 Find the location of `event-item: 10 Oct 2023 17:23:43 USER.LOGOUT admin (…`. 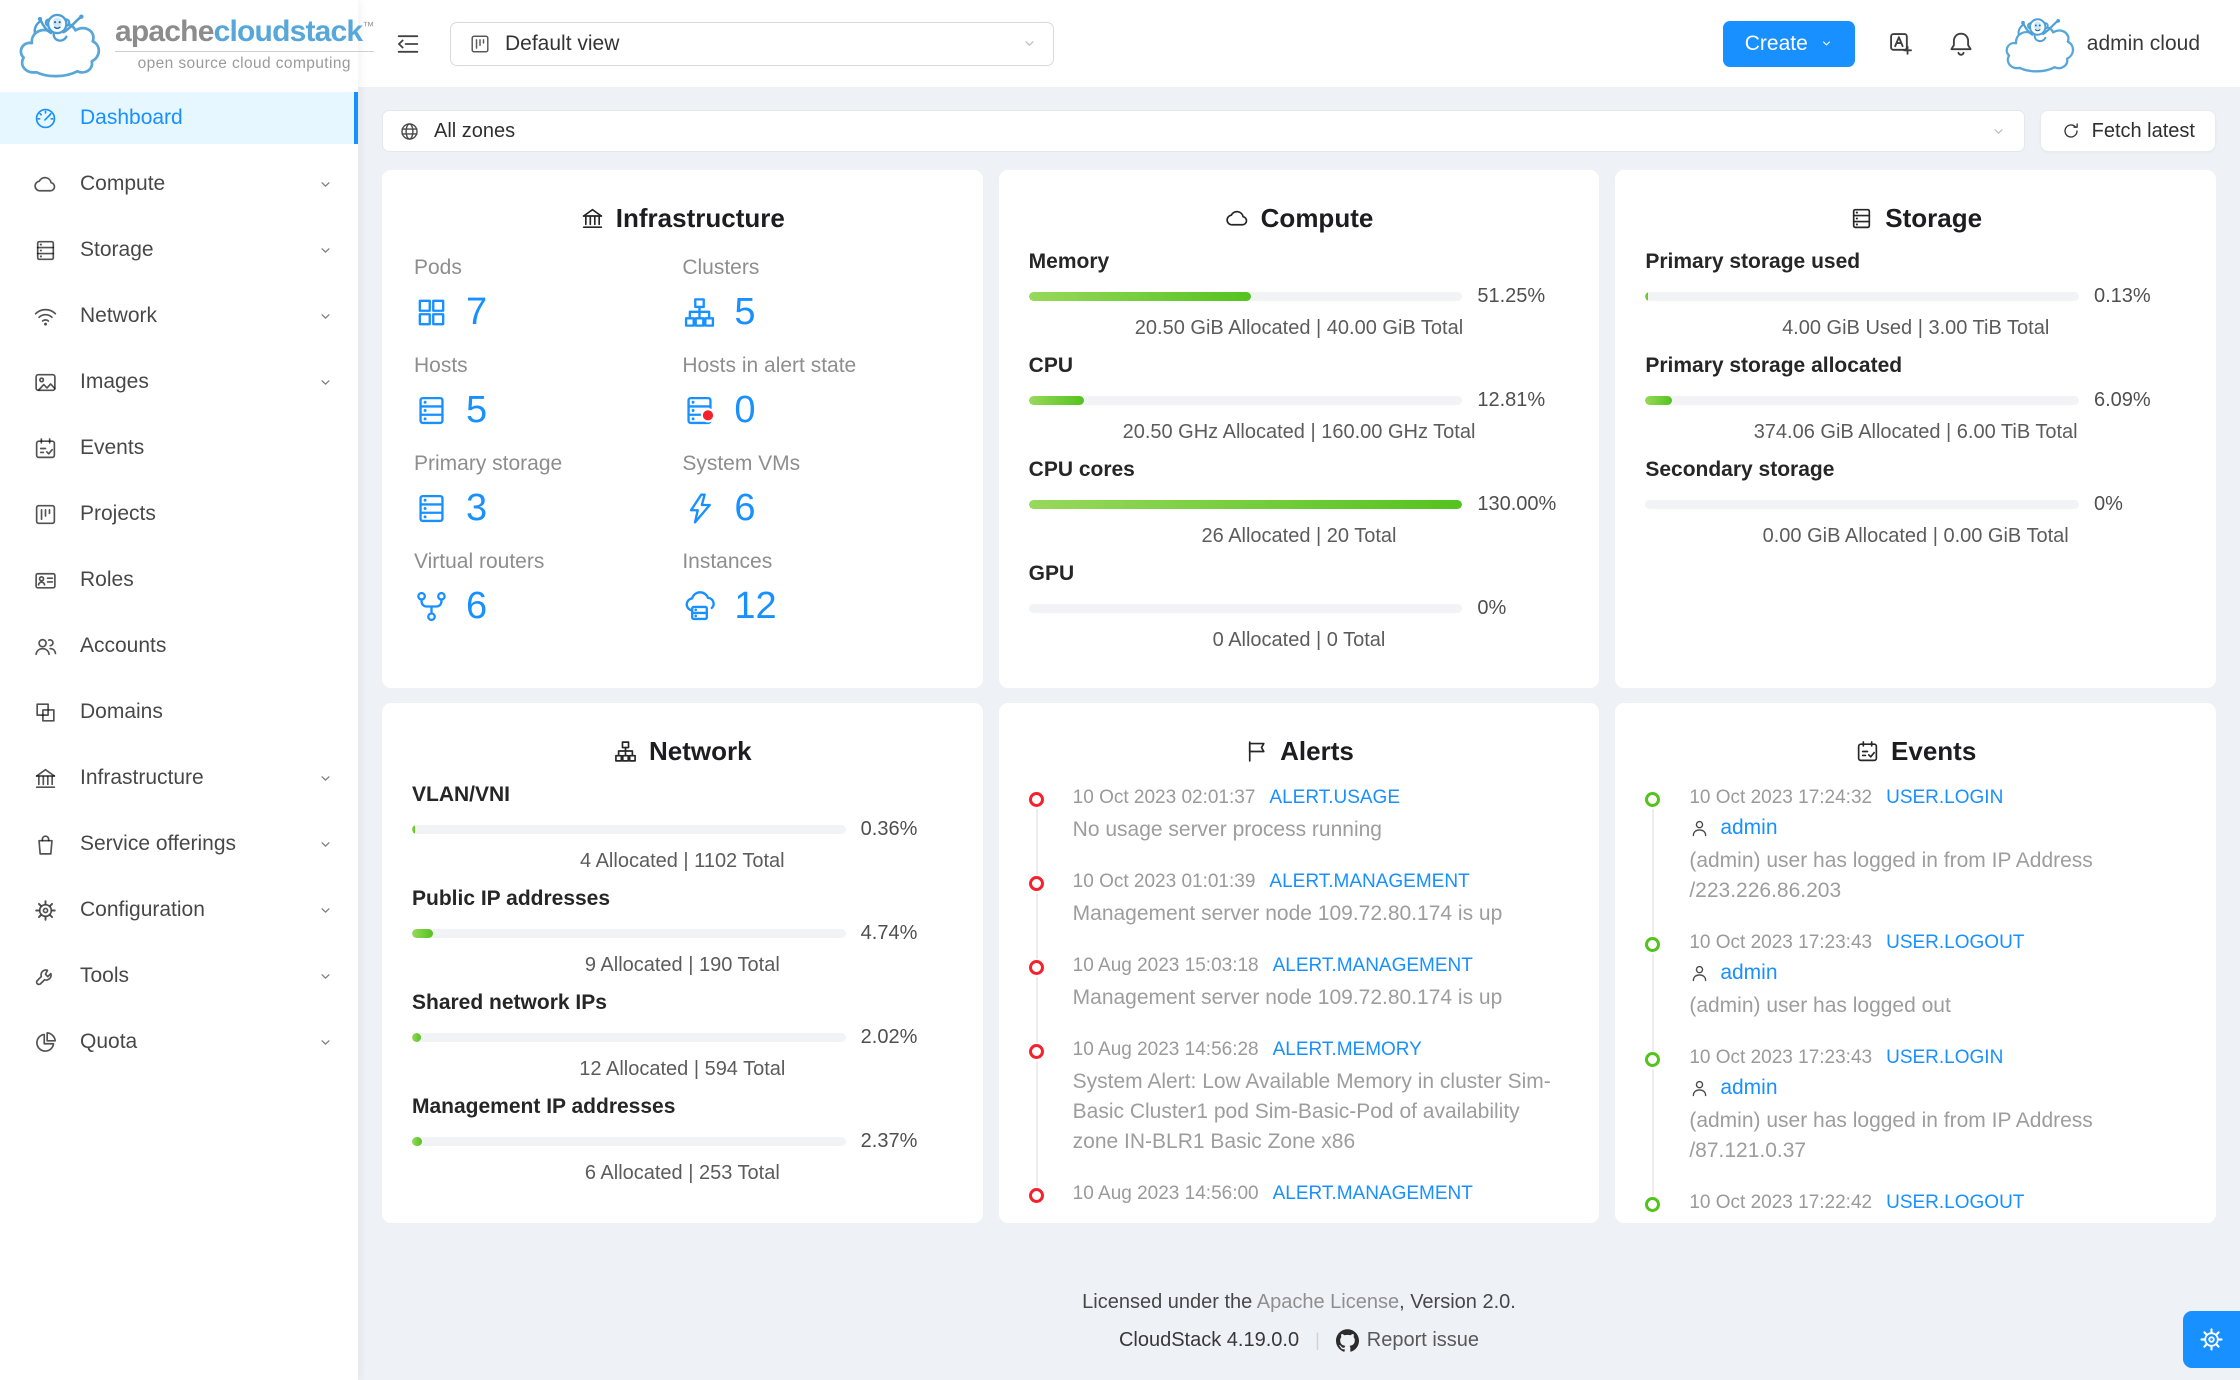

event-item: 10 Oct 2023 17:23:43 USER.LOGOUT admin (… is located at coordinates (1915, 991).